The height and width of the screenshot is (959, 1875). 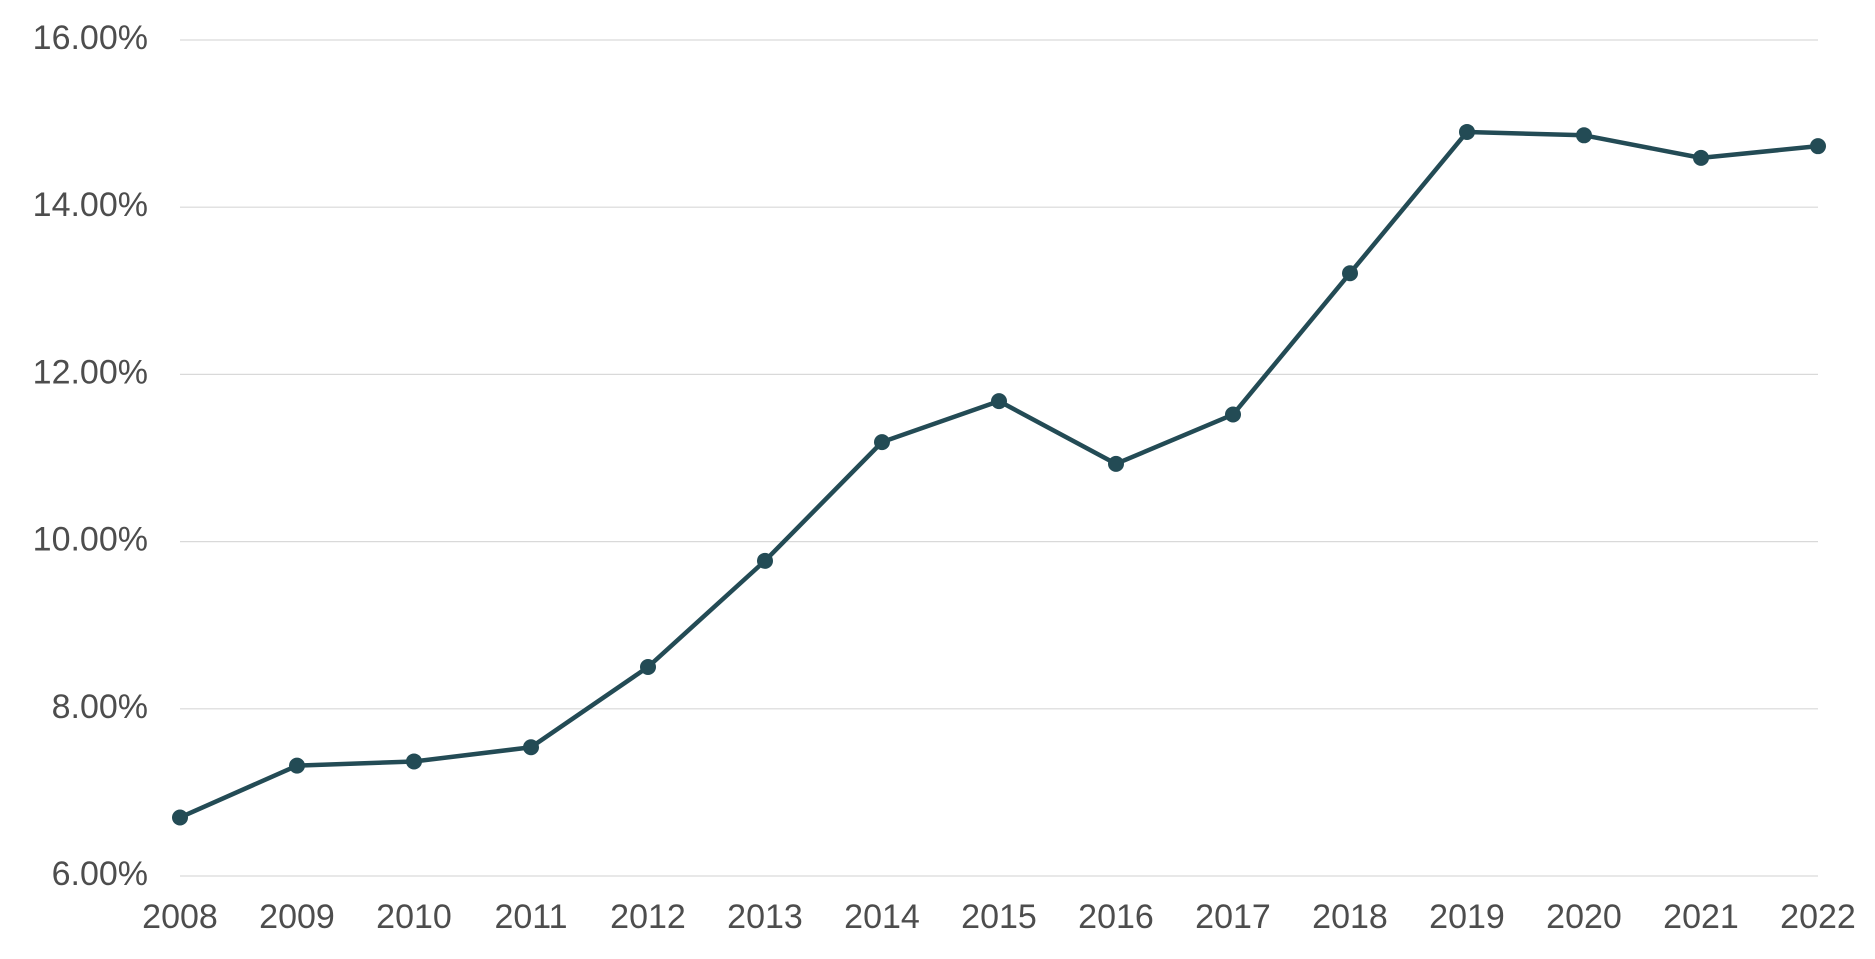 I want to click on x-tick-label: 2013, so click(x=765, y=917).